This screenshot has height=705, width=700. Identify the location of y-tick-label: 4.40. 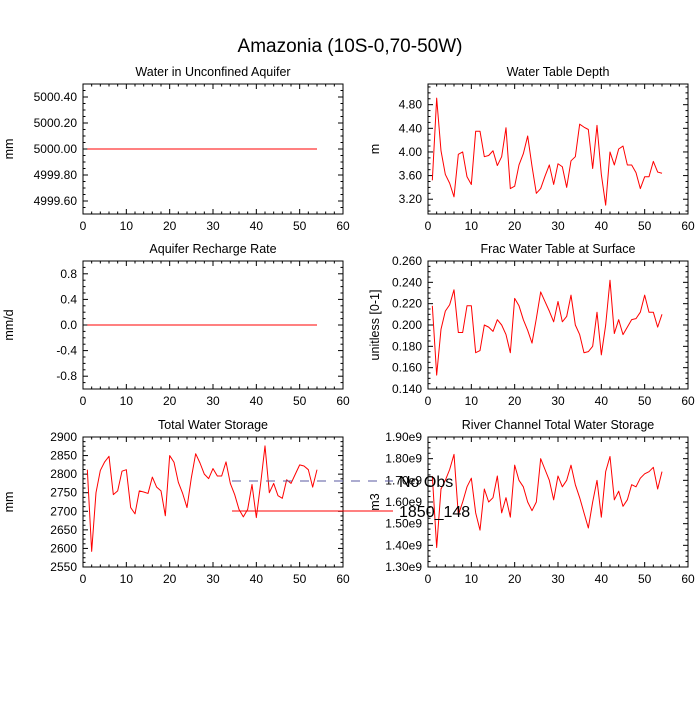
(411, 128).